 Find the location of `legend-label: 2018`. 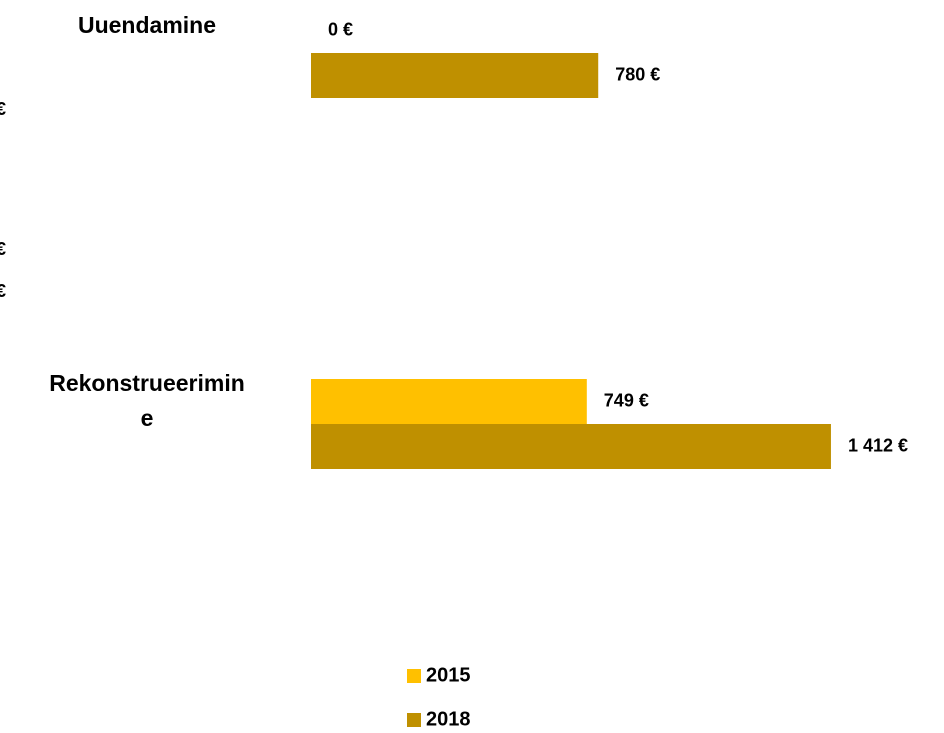

legend-label: 2018 is located at coordinates (448, 719).